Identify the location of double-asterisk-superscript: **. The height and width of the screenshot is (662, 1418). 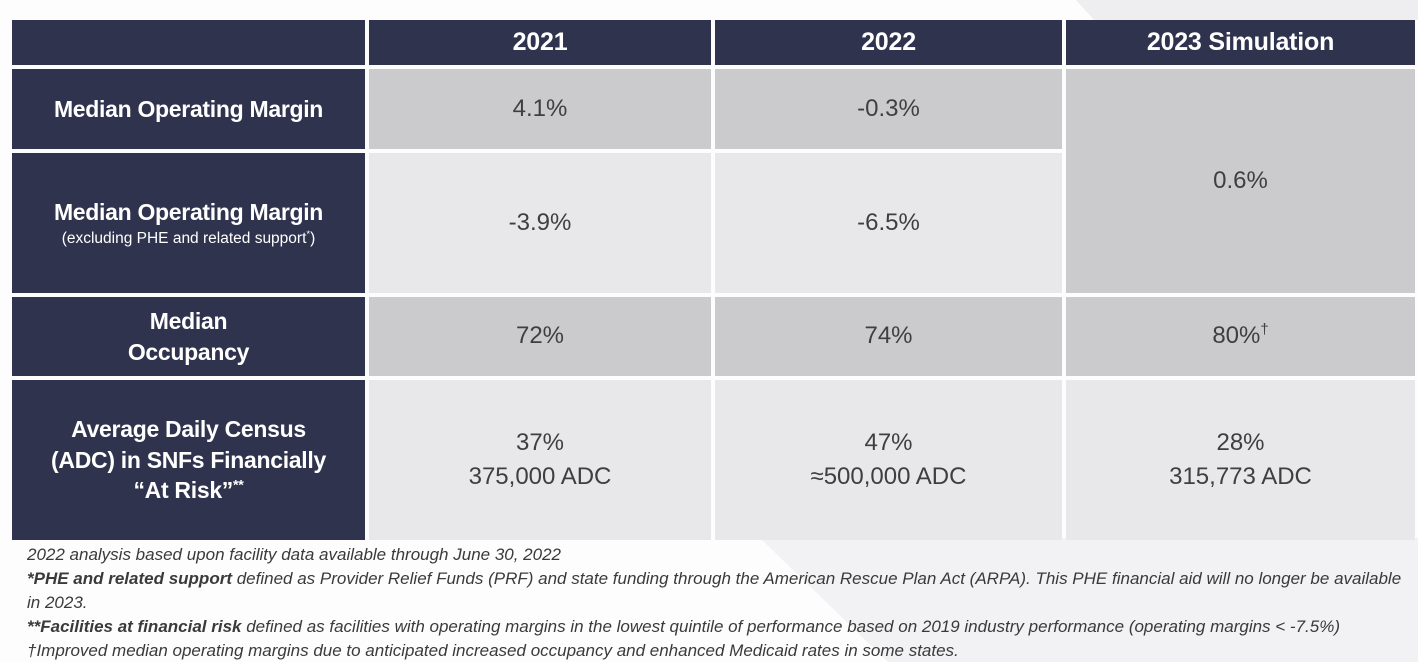
(238, 485).